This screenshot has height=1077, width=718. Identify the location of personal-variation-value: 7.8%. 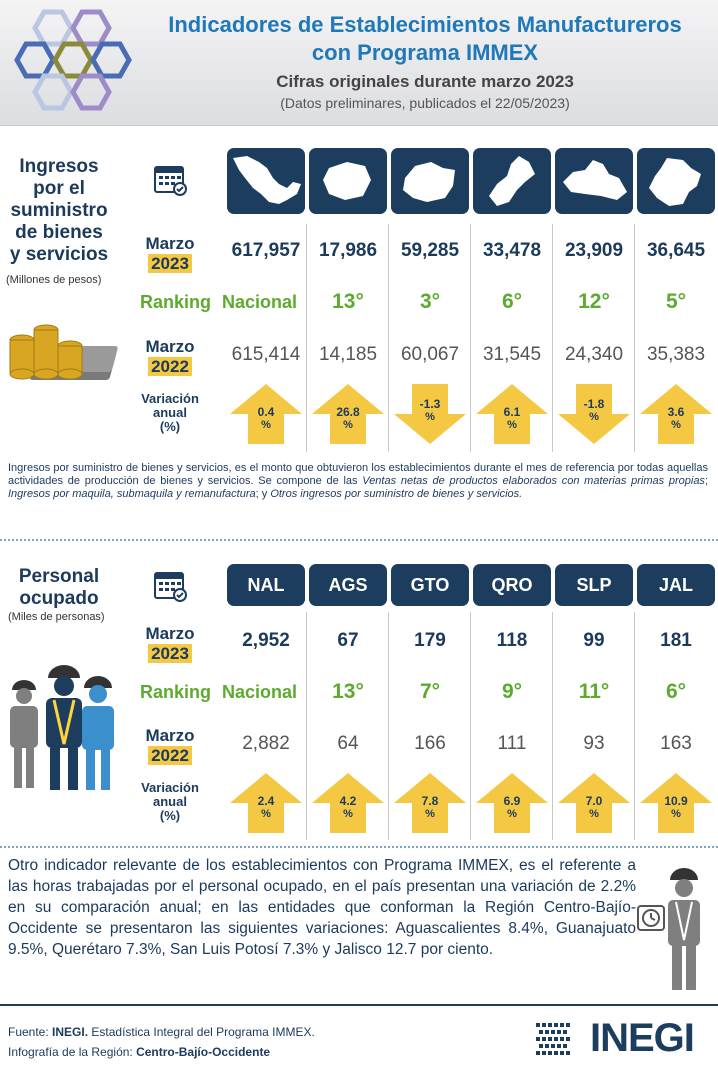
(430, 807).